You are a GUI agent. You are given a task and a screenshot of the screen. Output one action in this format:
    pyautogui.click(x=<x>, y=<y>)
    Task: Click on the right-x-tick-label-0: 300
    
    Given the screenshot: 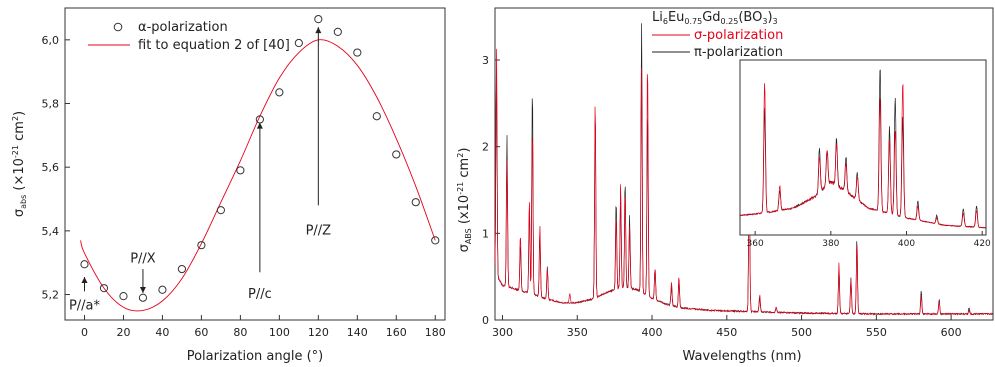 What is the action you would take?
    pyautogui.click(x=502, y=332)
    